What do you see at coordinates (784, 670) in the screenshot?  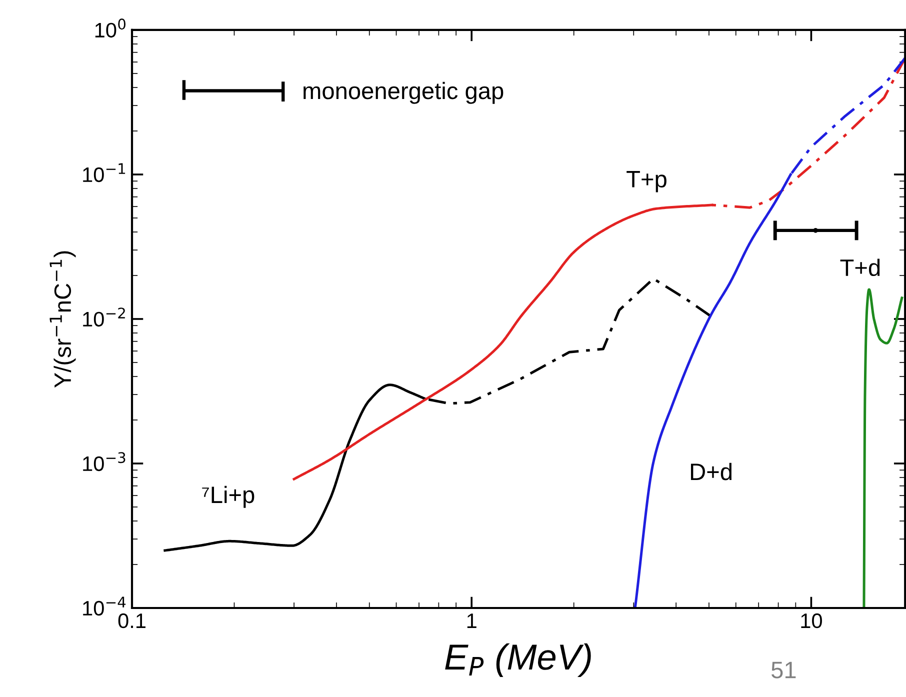 I see `text: 51` at bounding box center [784, 670].